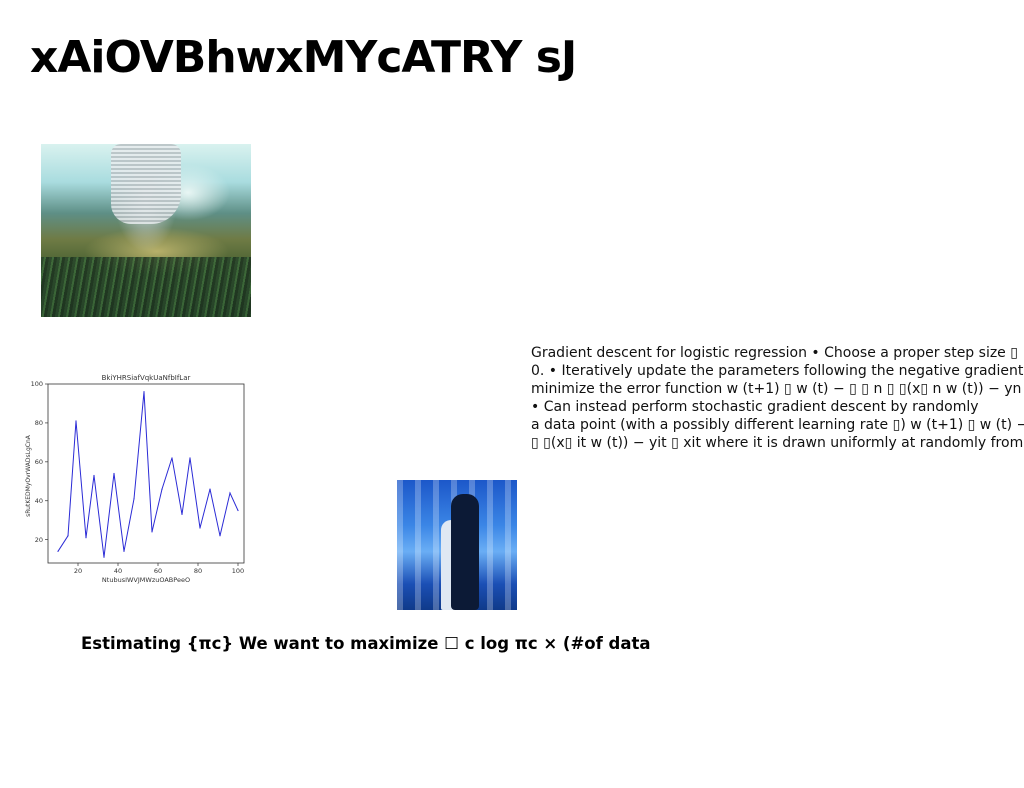 This screenshot has height=788, width=1024. Describe the element at coordinates (238, 571) in the screenshot. I see `chart-x-tick-label: 100` at that location.